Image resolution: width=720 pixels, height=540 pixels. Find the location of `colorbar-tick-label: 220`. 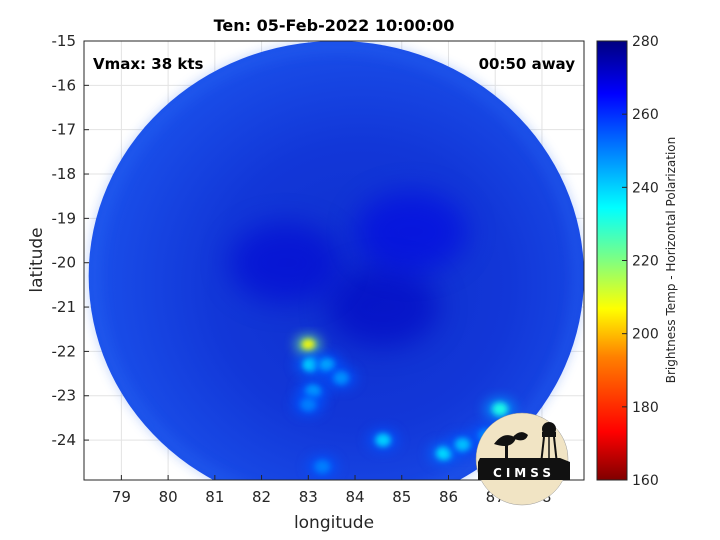

colorbar-tick-label: 220 is located at coordinates (645, 262).